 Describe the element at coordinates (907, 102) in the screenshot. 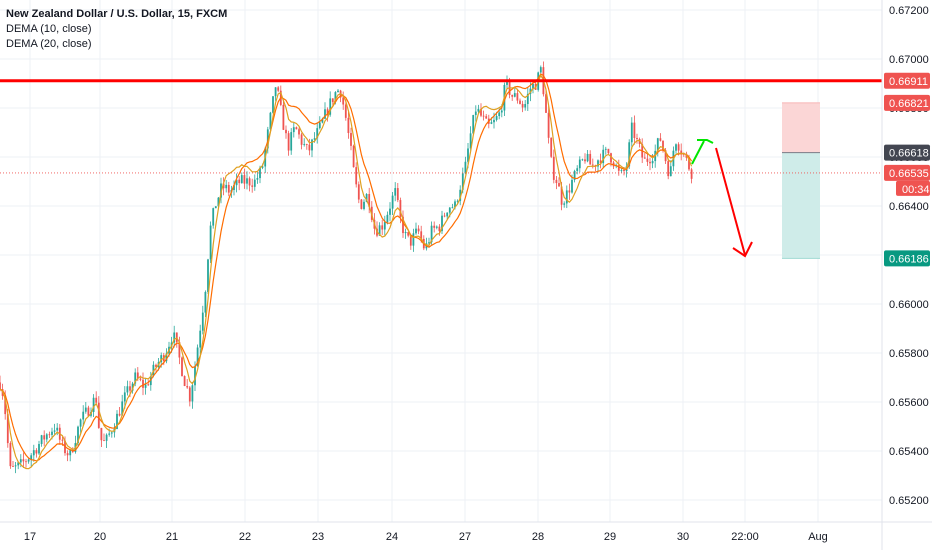

I see `stop-price-label-bg` at that location.